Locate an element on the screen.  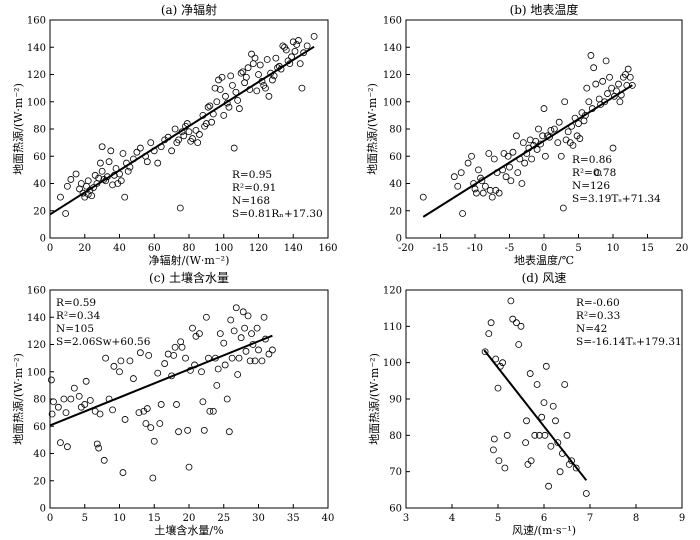
y-tick-label: 20 is located at coordinates (395, 211).